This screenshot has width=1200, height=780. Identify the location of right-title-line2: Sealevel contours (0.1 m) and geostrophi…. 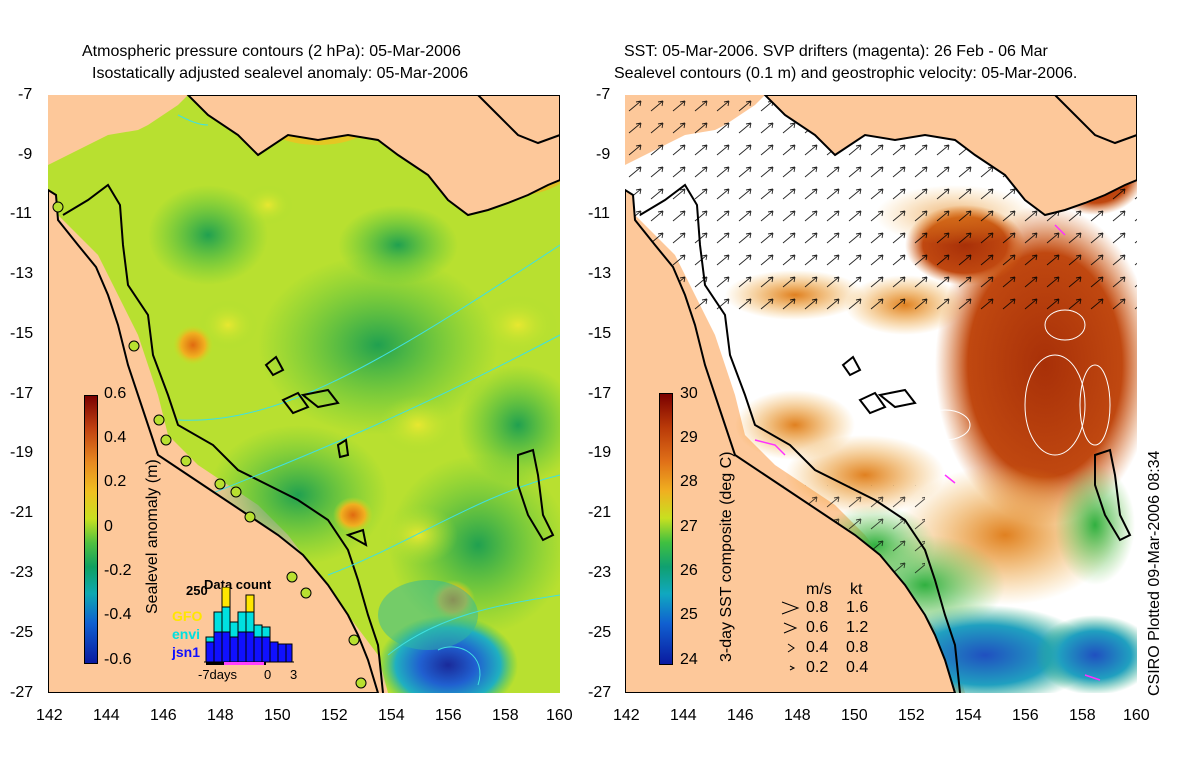
(846, 73).